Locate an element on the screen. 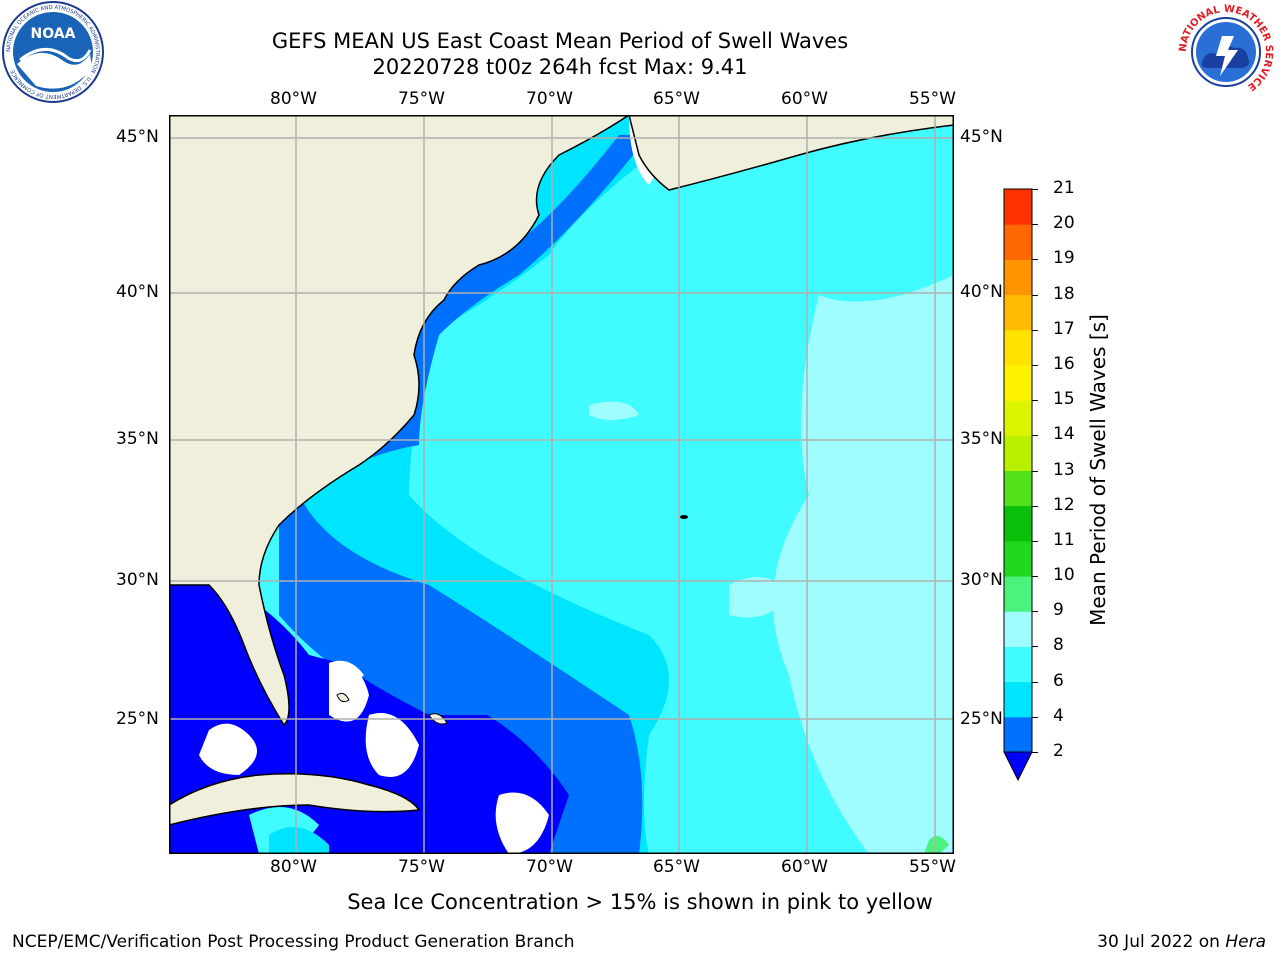  lat-label-left-45n: 45°N is located at coordinates (137, 137).